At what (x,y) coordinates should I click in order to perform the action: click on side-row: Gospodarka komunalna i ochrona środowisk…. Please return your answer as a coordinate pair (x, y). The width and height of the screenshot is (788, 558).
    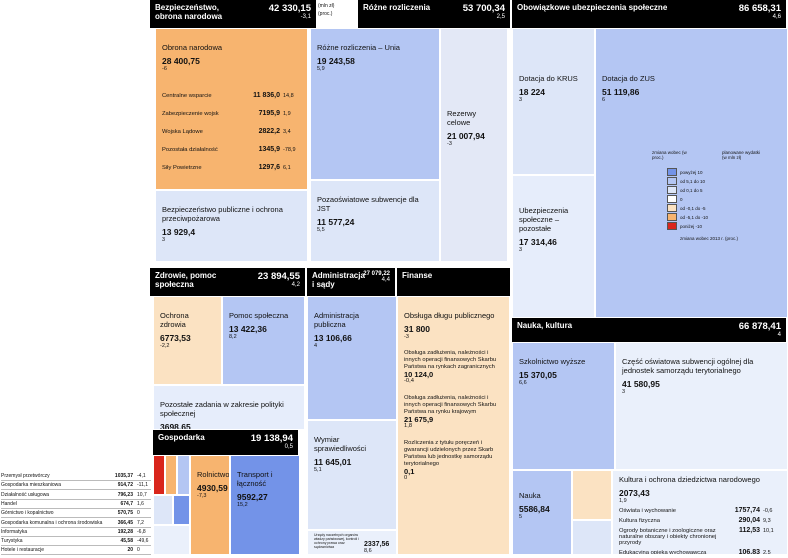
    Looking at the image, I should click on (76, 523).